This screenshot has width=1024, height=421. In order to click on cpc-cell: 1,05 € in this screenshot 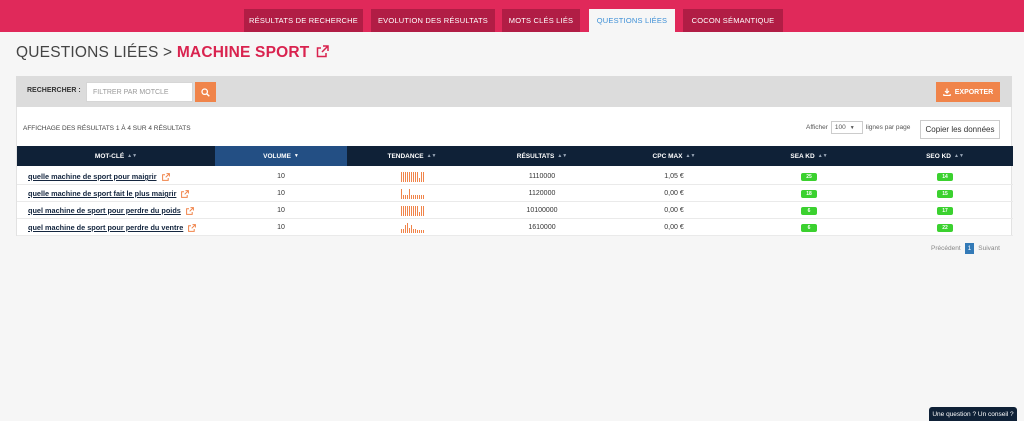, I will do `click(674, 176)`.